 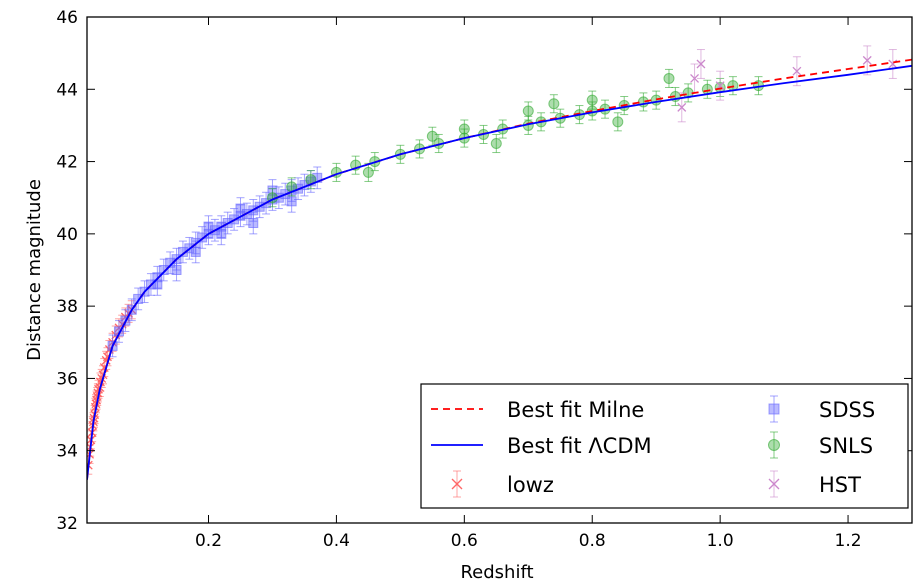 I want to click on y-tick-label: 40, so click(x=67, y=235).